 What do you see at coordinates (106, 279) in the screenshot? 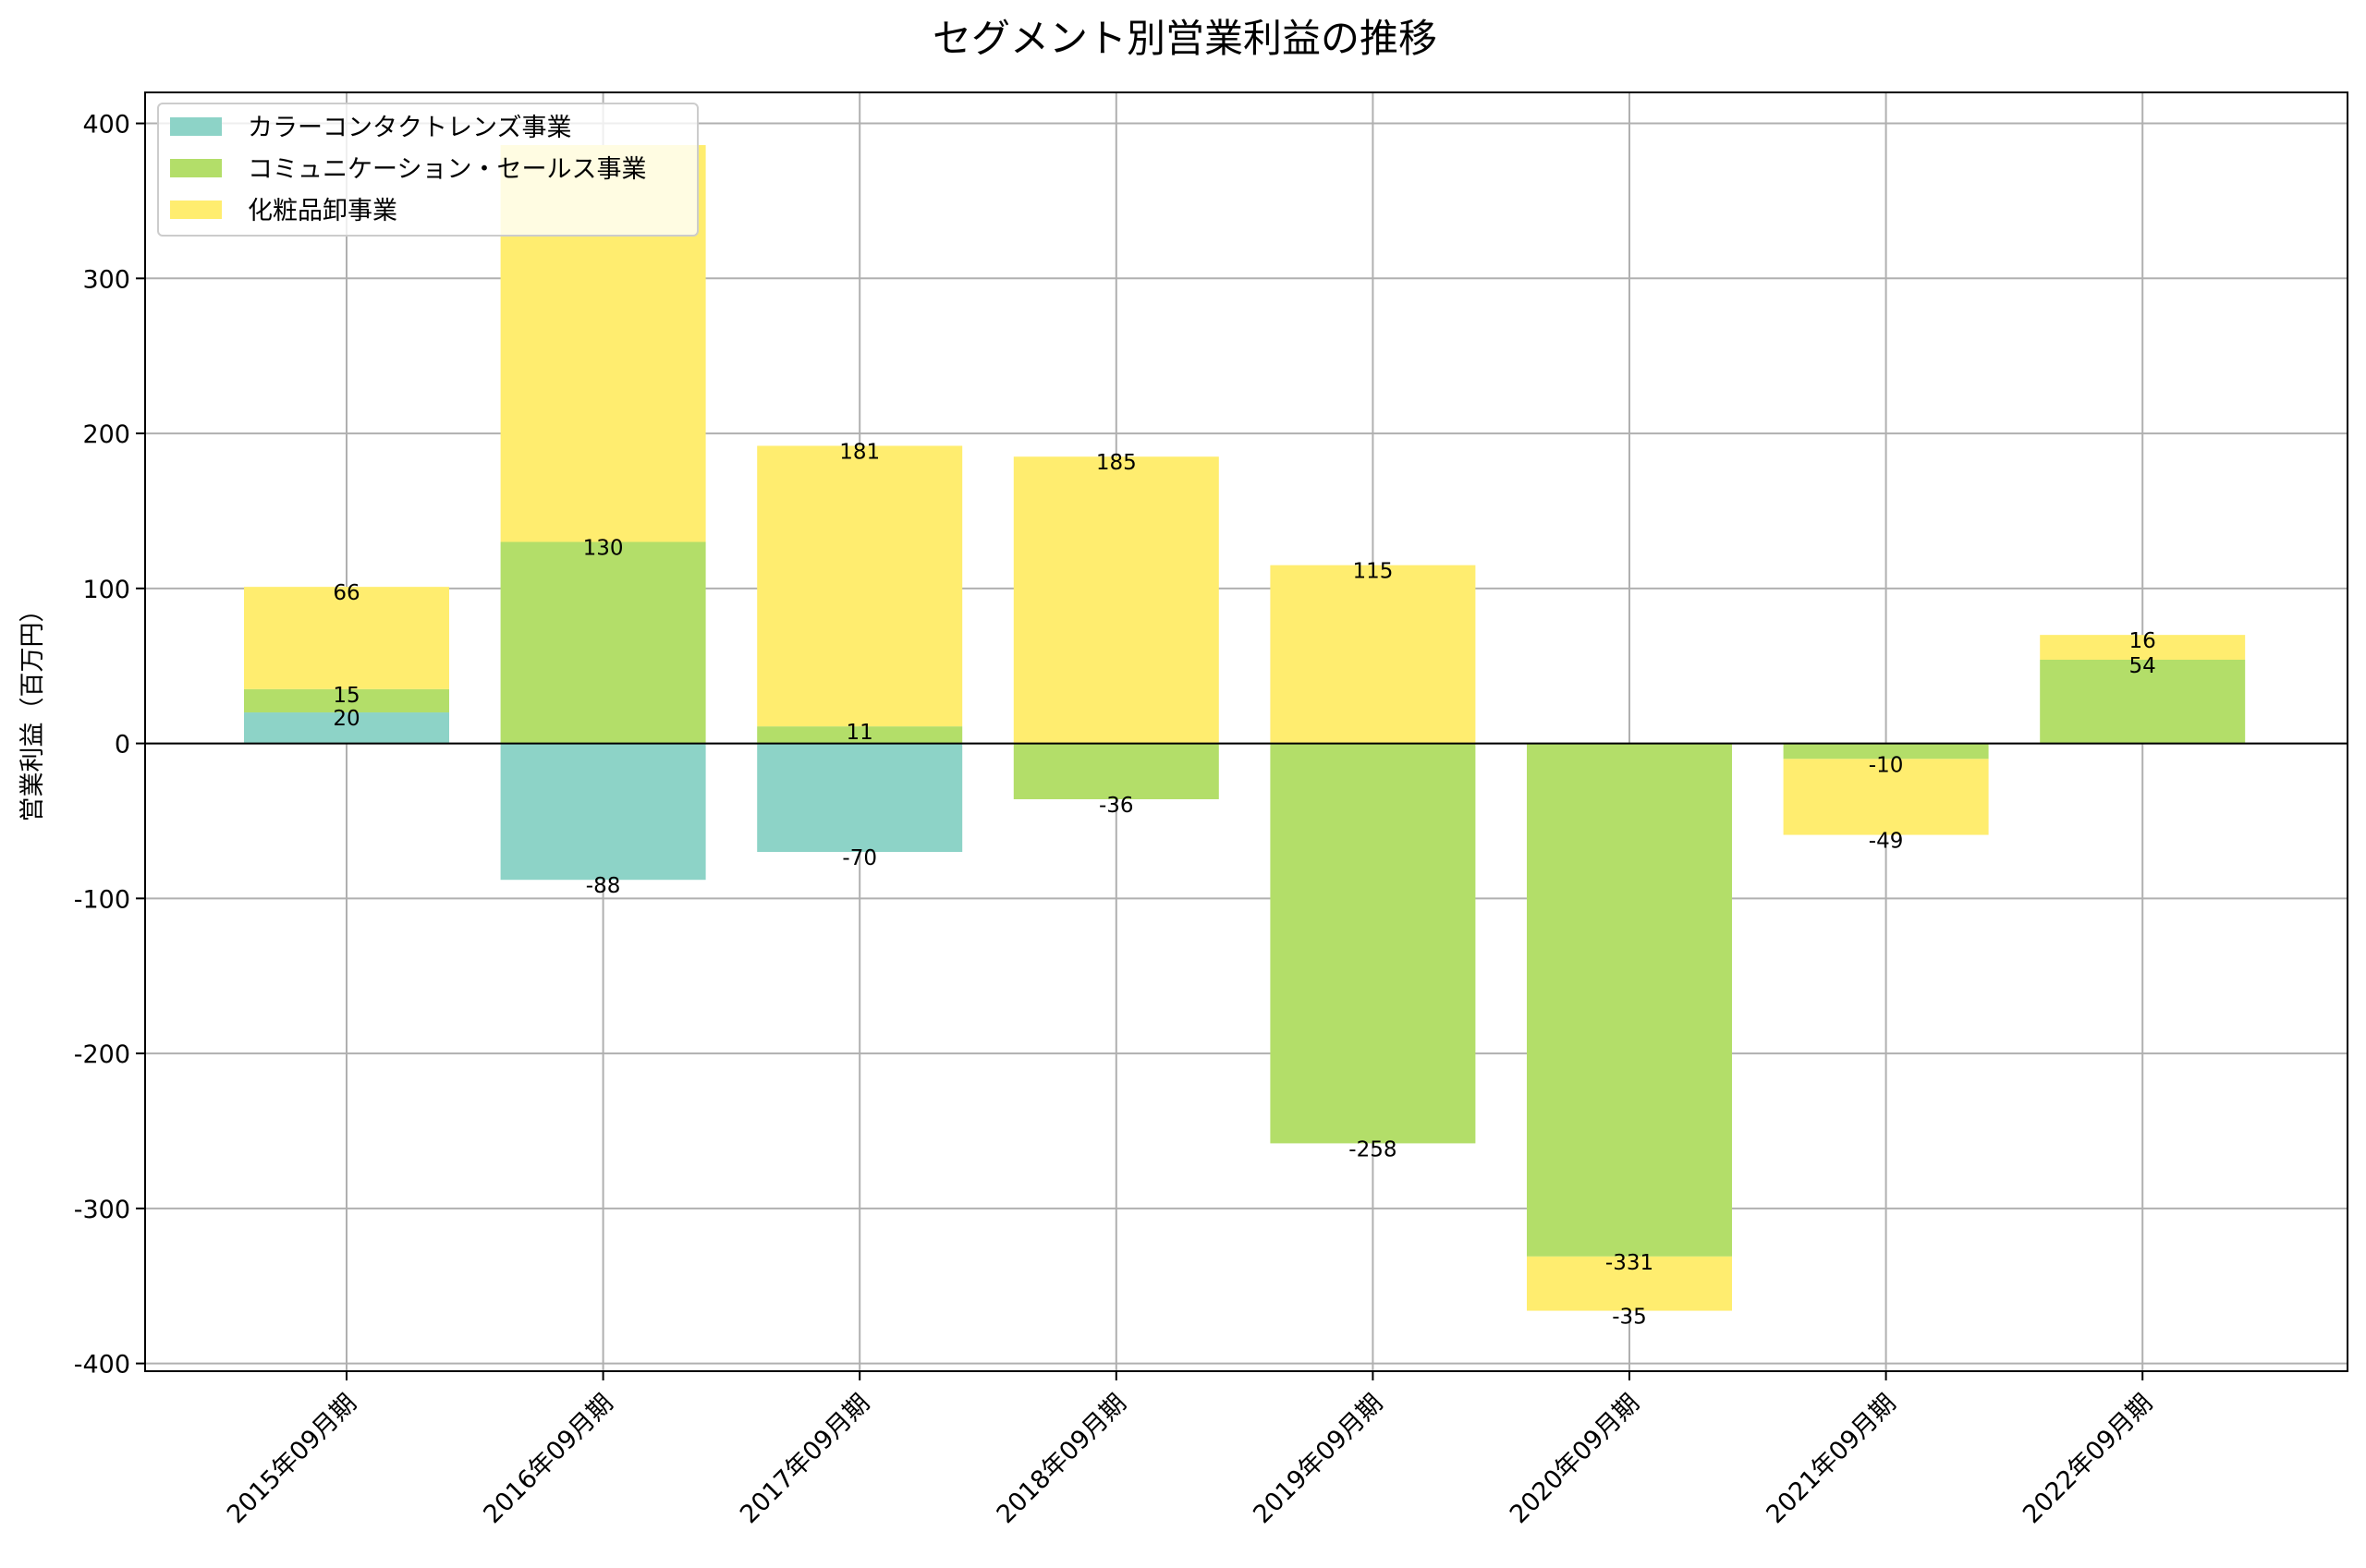
I see `y-tick-label: 300` at bounding box center [106, 279].